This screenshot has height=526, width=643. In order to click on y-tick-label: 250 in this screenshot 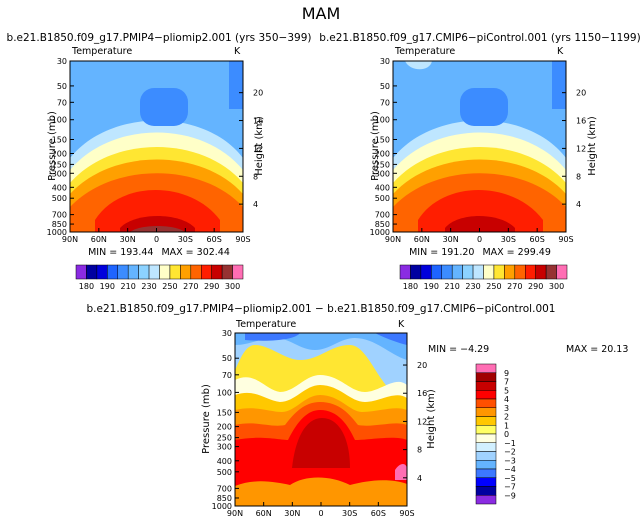, I will do `click(382, 164)`.